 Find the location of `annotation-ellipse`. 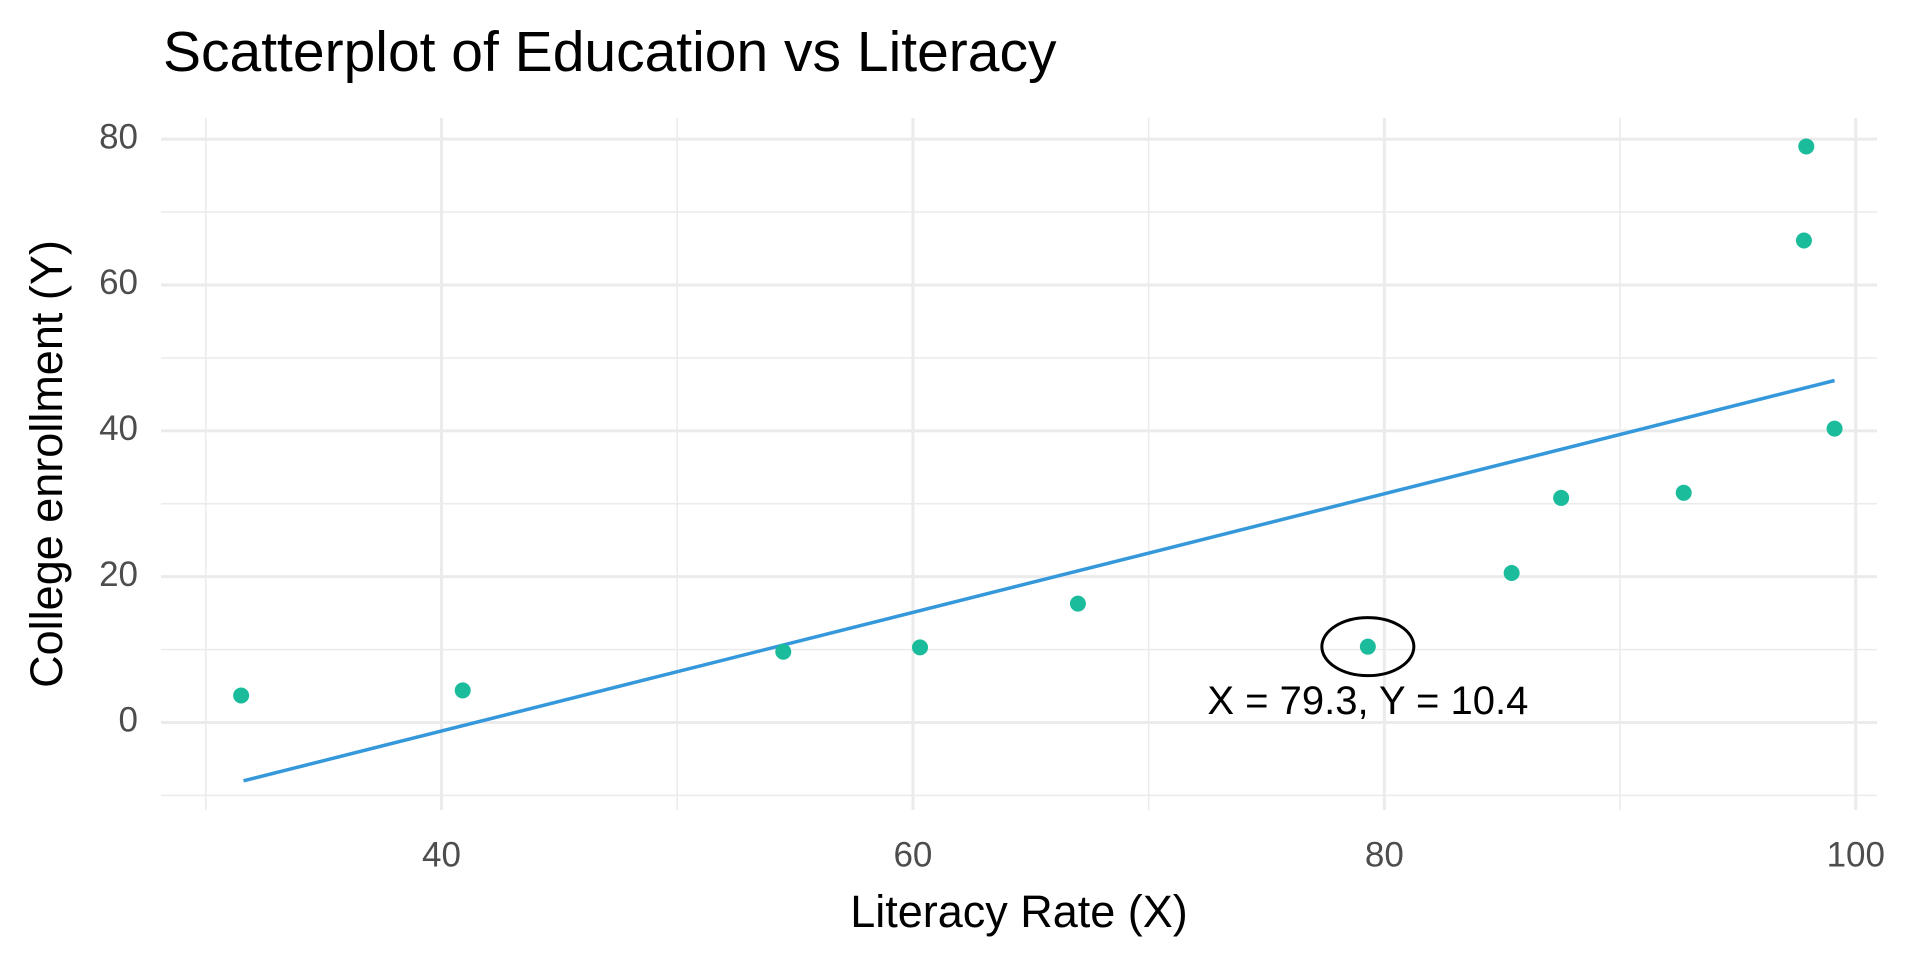

annotation-ellipse is located at coordinates (1368, 647).